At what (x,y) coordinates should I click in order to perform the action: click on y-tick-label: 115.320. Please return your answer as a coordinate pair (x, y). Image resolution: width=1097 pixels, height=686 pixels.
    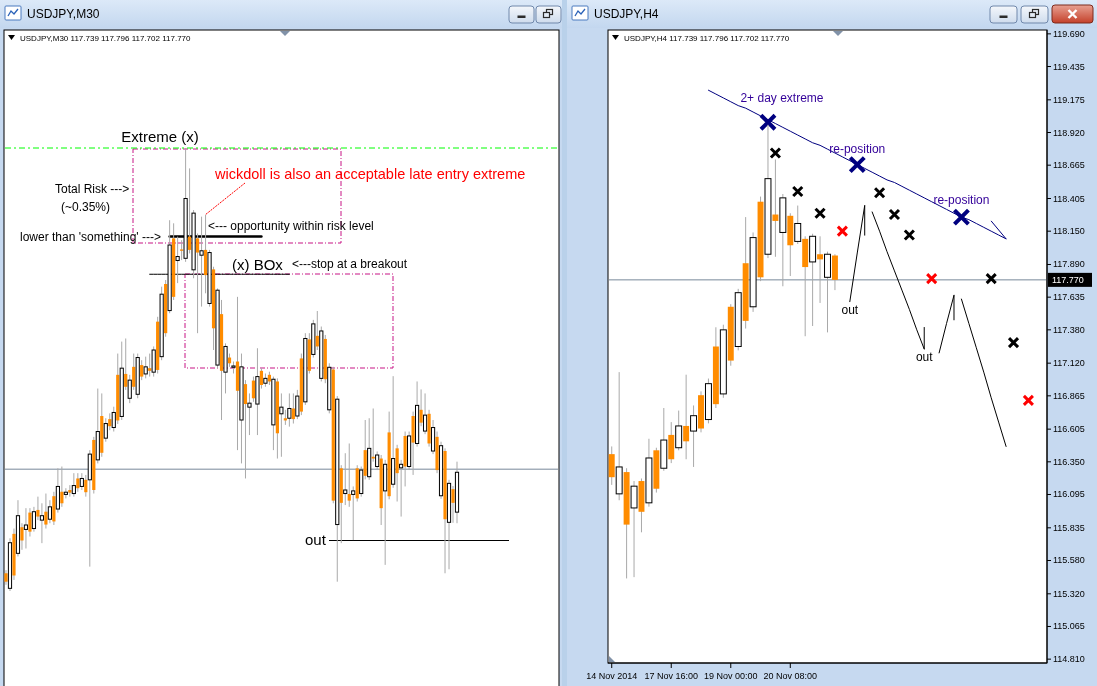
    Looking at the image, I should click on (1069, 593).